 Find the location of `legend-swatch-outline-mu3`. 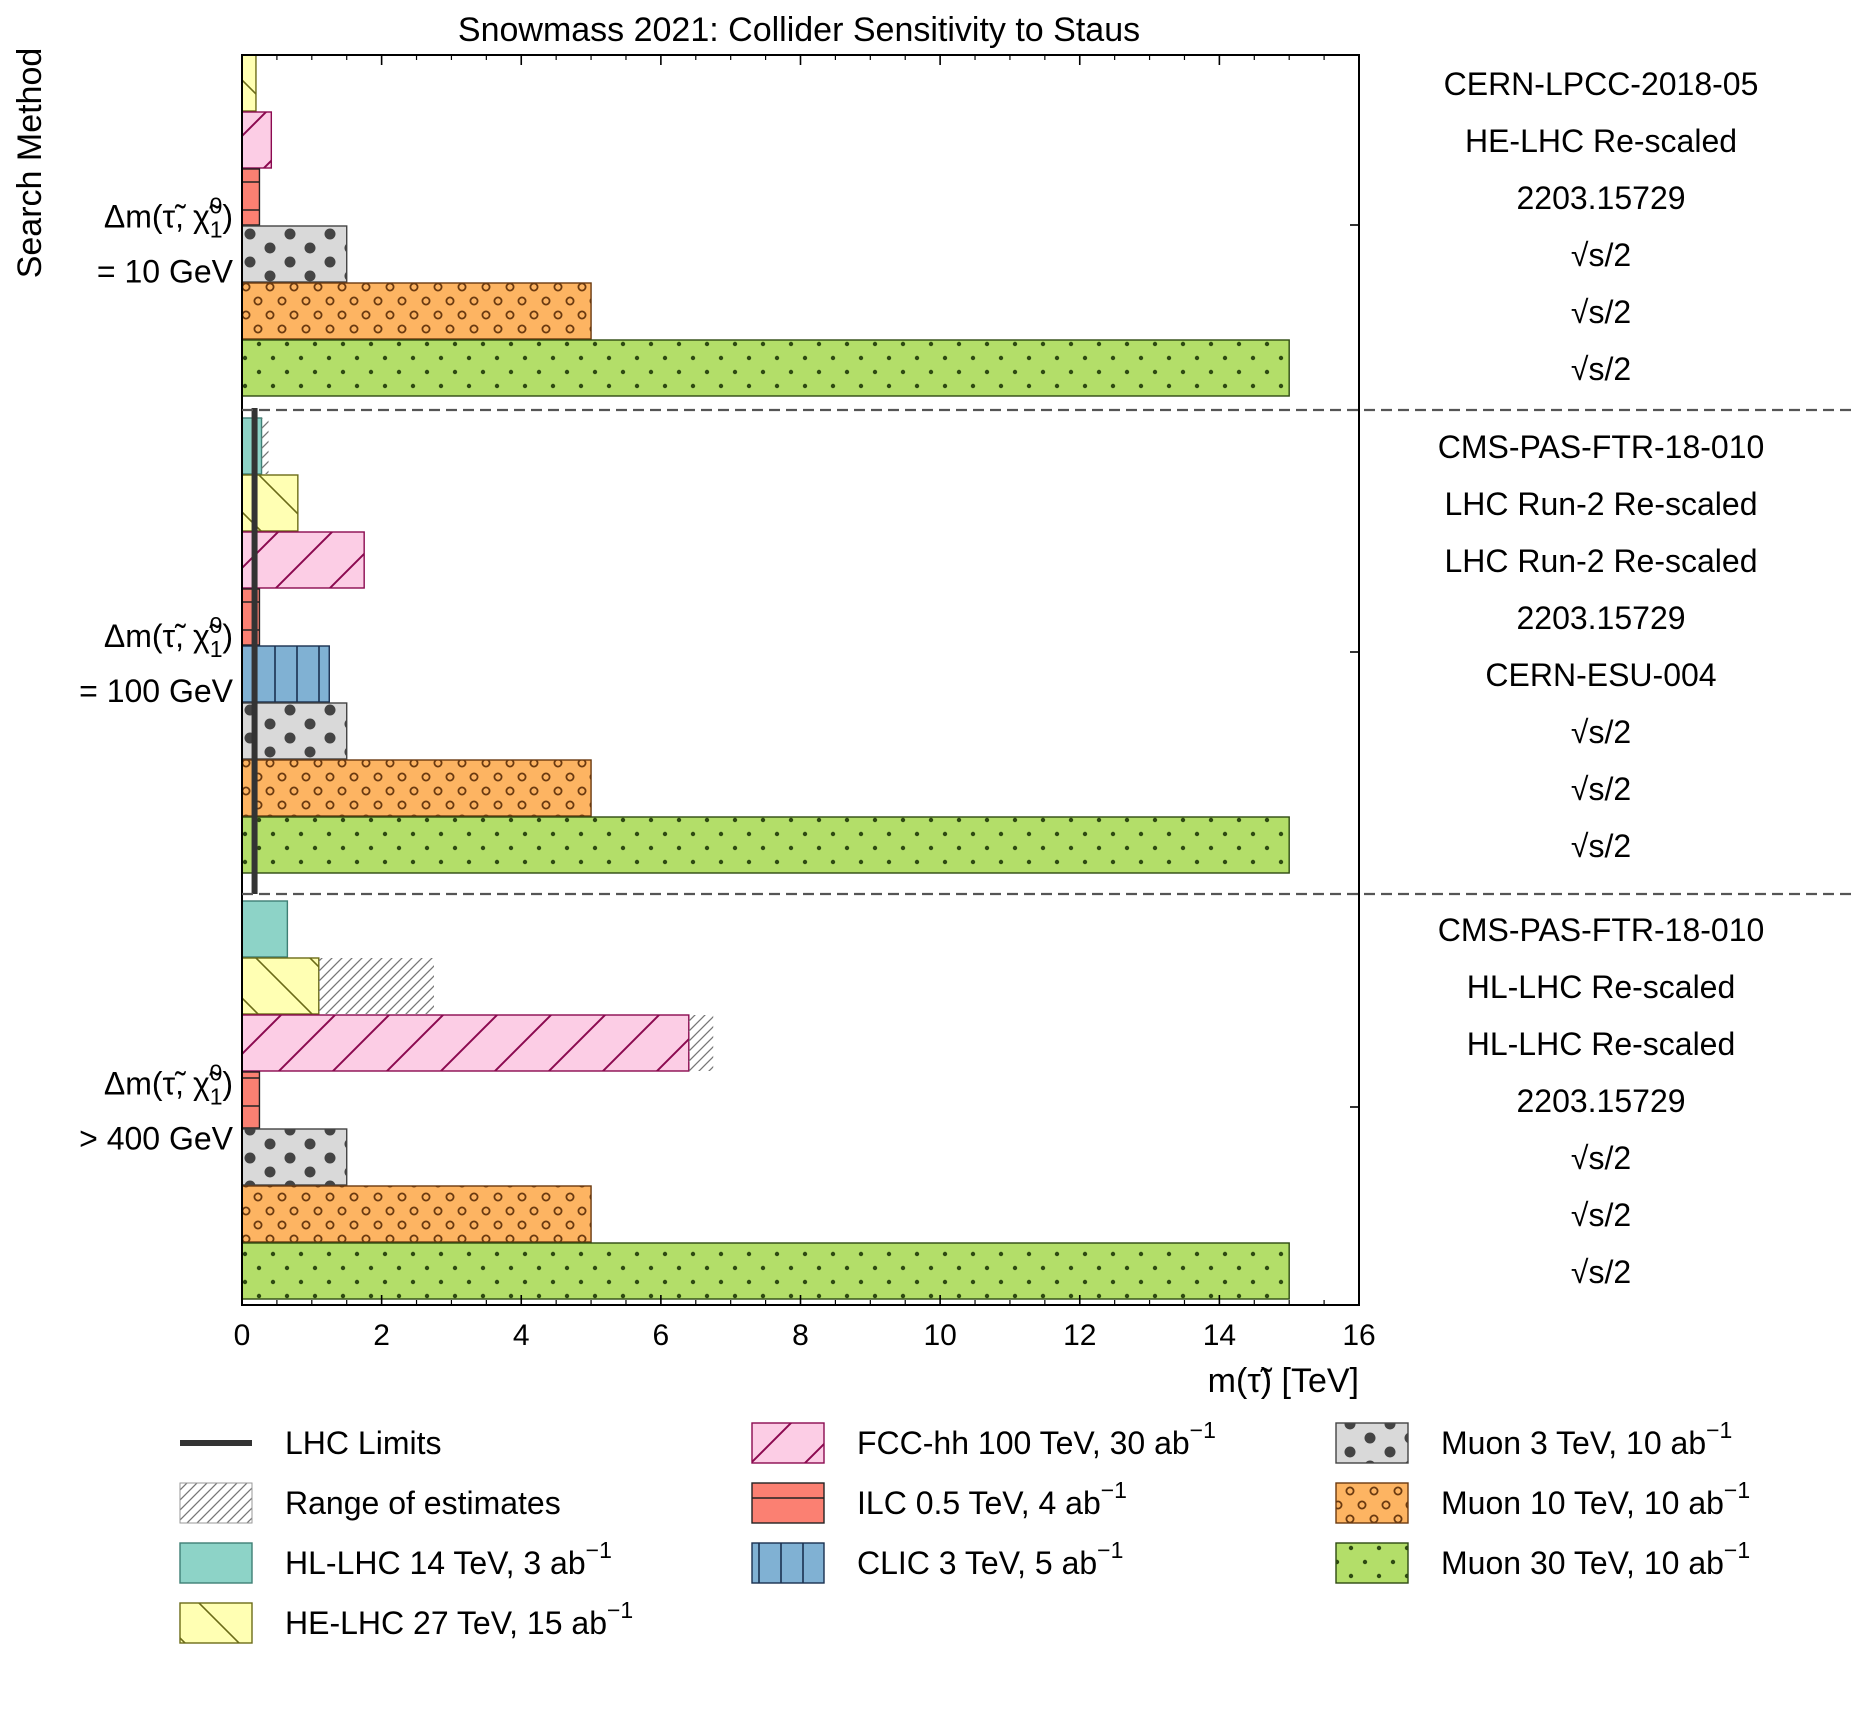

legend-swatch-outline-mu3 is located at coordinates (1372, 1443).